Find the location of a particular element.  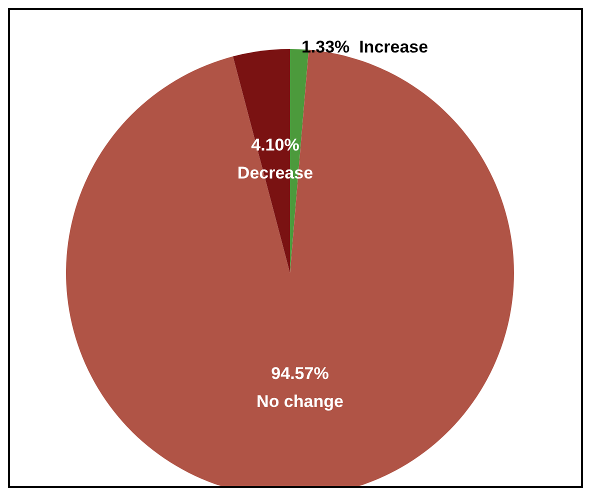

slice-label: 1.33% Increase is located at coordinates (364, 47).